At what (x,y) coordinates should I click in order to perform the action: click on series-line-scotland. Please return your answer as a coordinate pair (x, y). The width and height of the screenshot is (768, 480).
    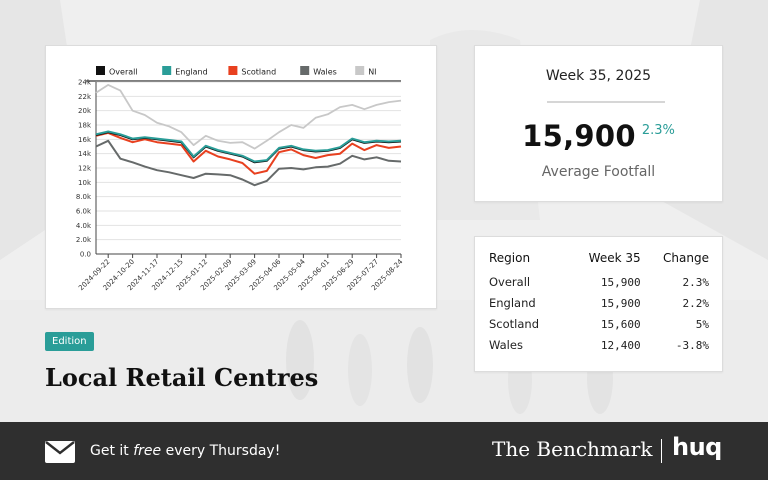
    Looking at the image, I should click on (248, 153).